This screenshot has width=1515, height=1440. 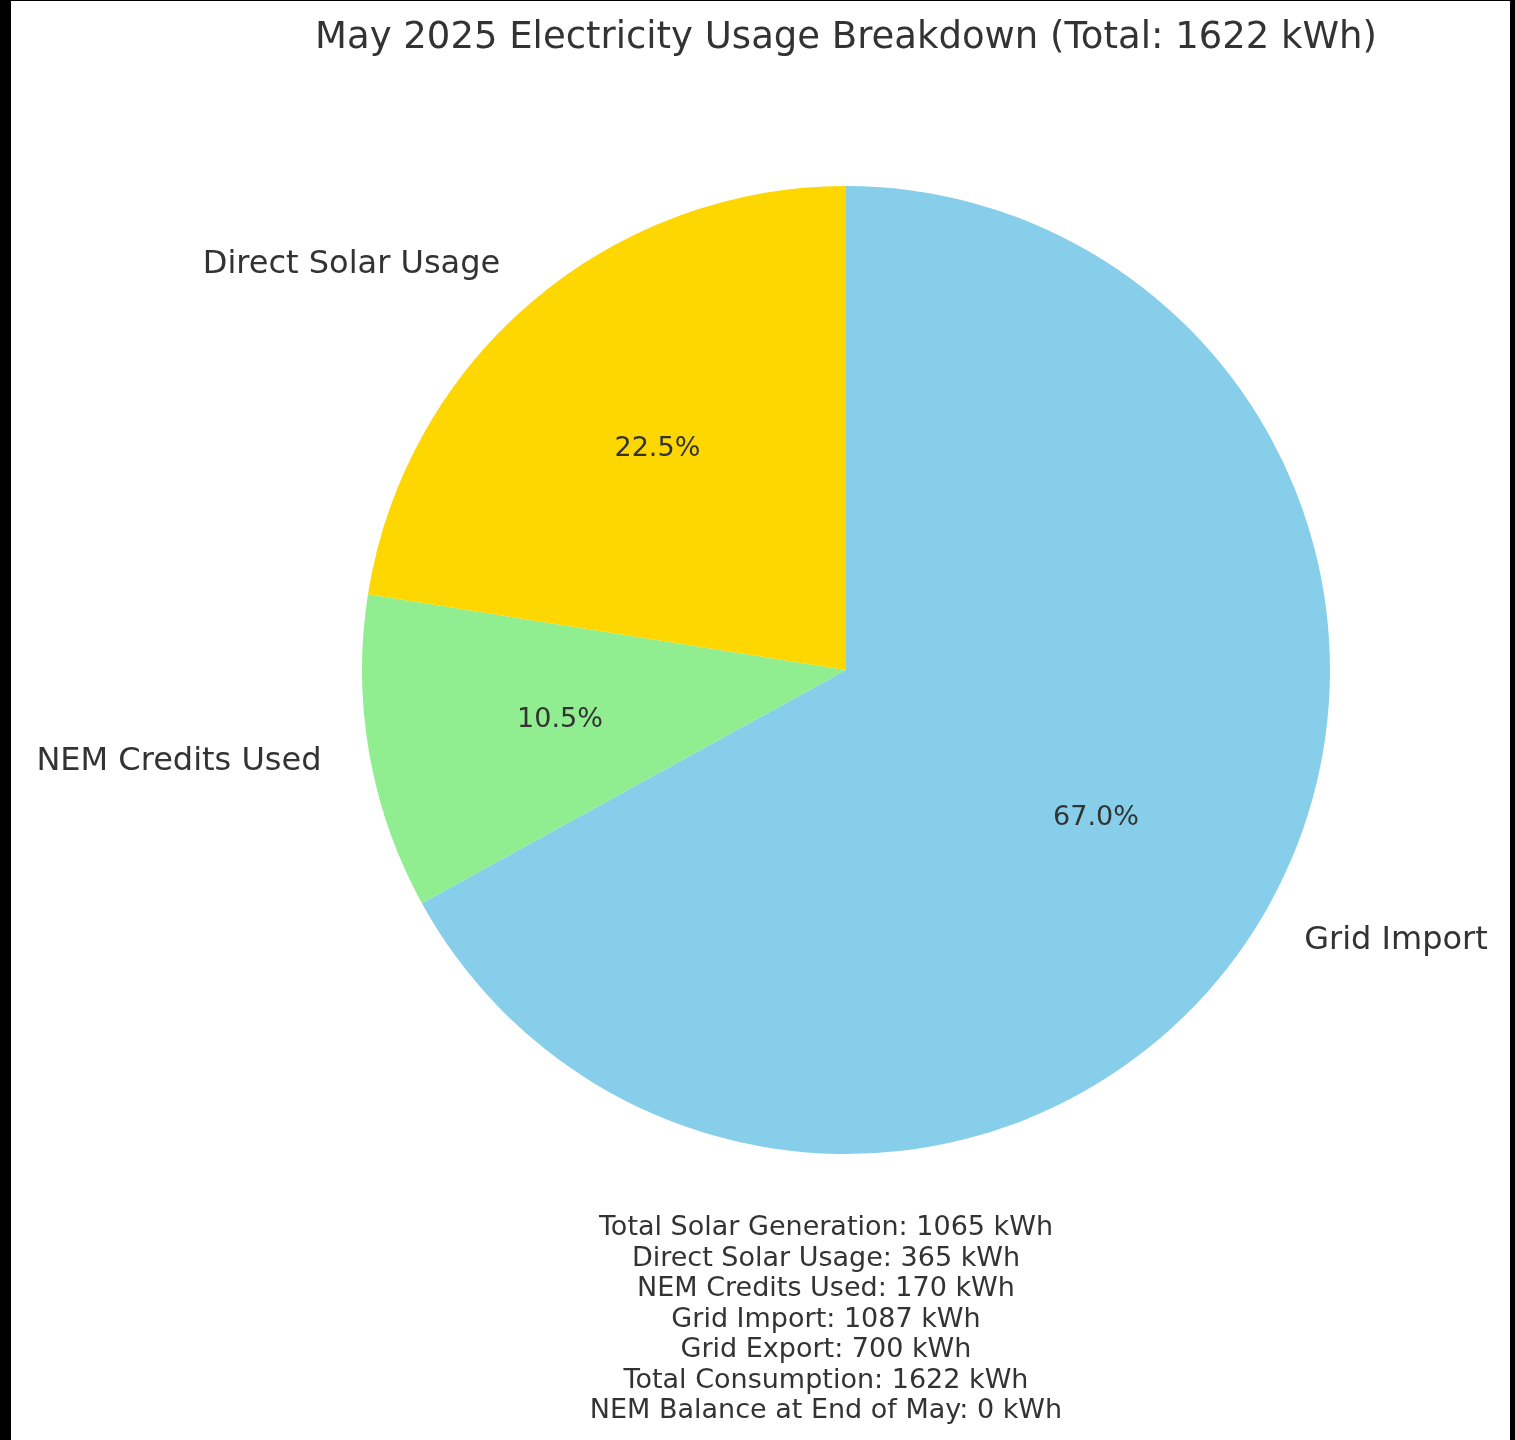 I want to click on data-label: 22.5%, so click(x=657, y=447).